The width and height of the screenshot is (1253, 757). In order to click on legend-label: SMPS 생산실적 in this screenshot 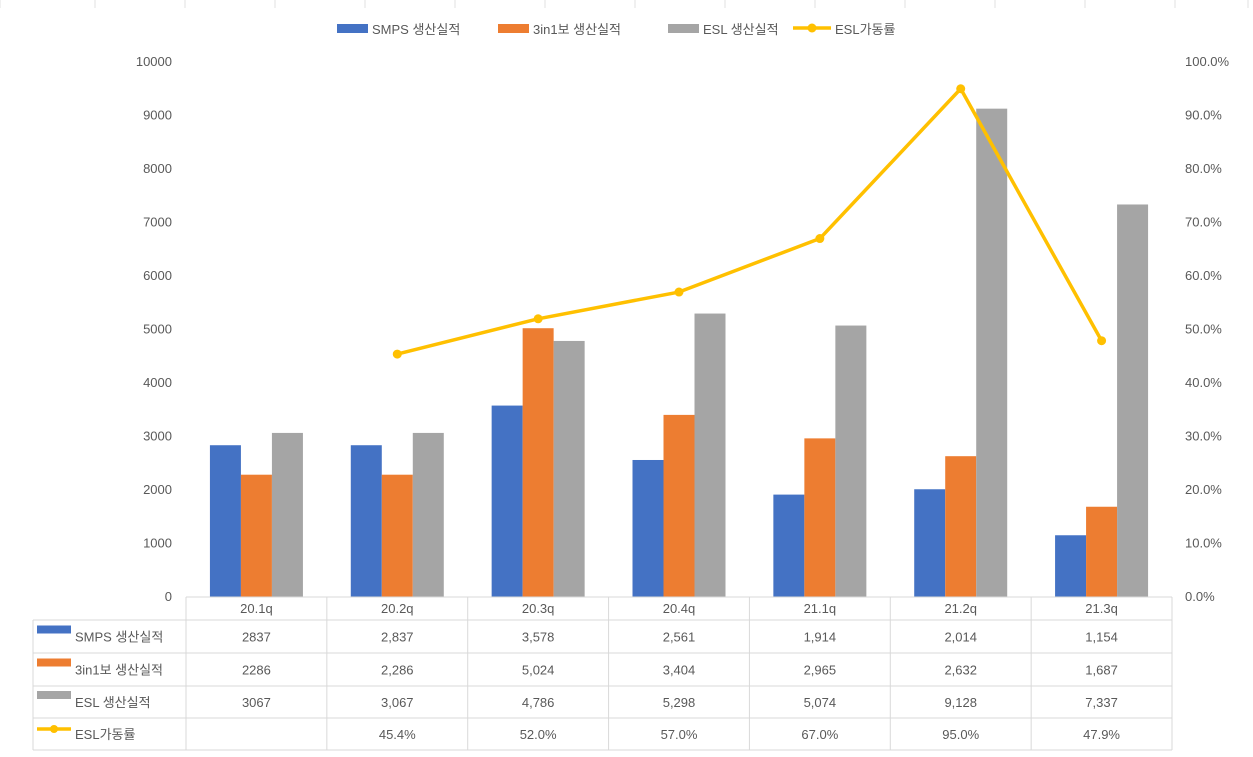, I will do `click(416, 29)`.